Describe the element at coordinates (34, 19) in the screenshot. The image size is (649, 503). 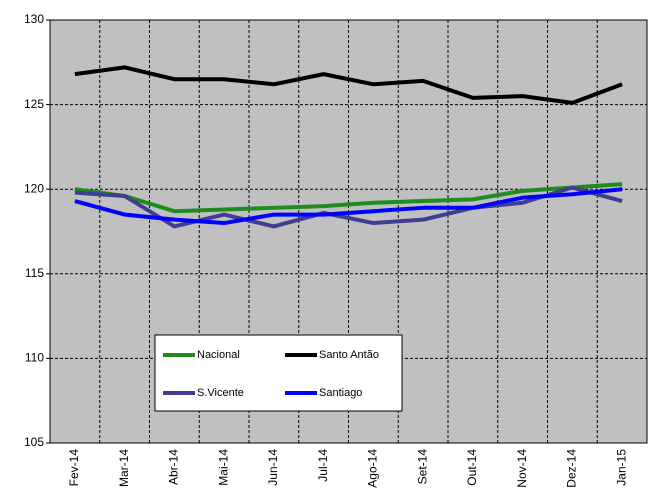
I see `y-tick-label: 130` at that location.